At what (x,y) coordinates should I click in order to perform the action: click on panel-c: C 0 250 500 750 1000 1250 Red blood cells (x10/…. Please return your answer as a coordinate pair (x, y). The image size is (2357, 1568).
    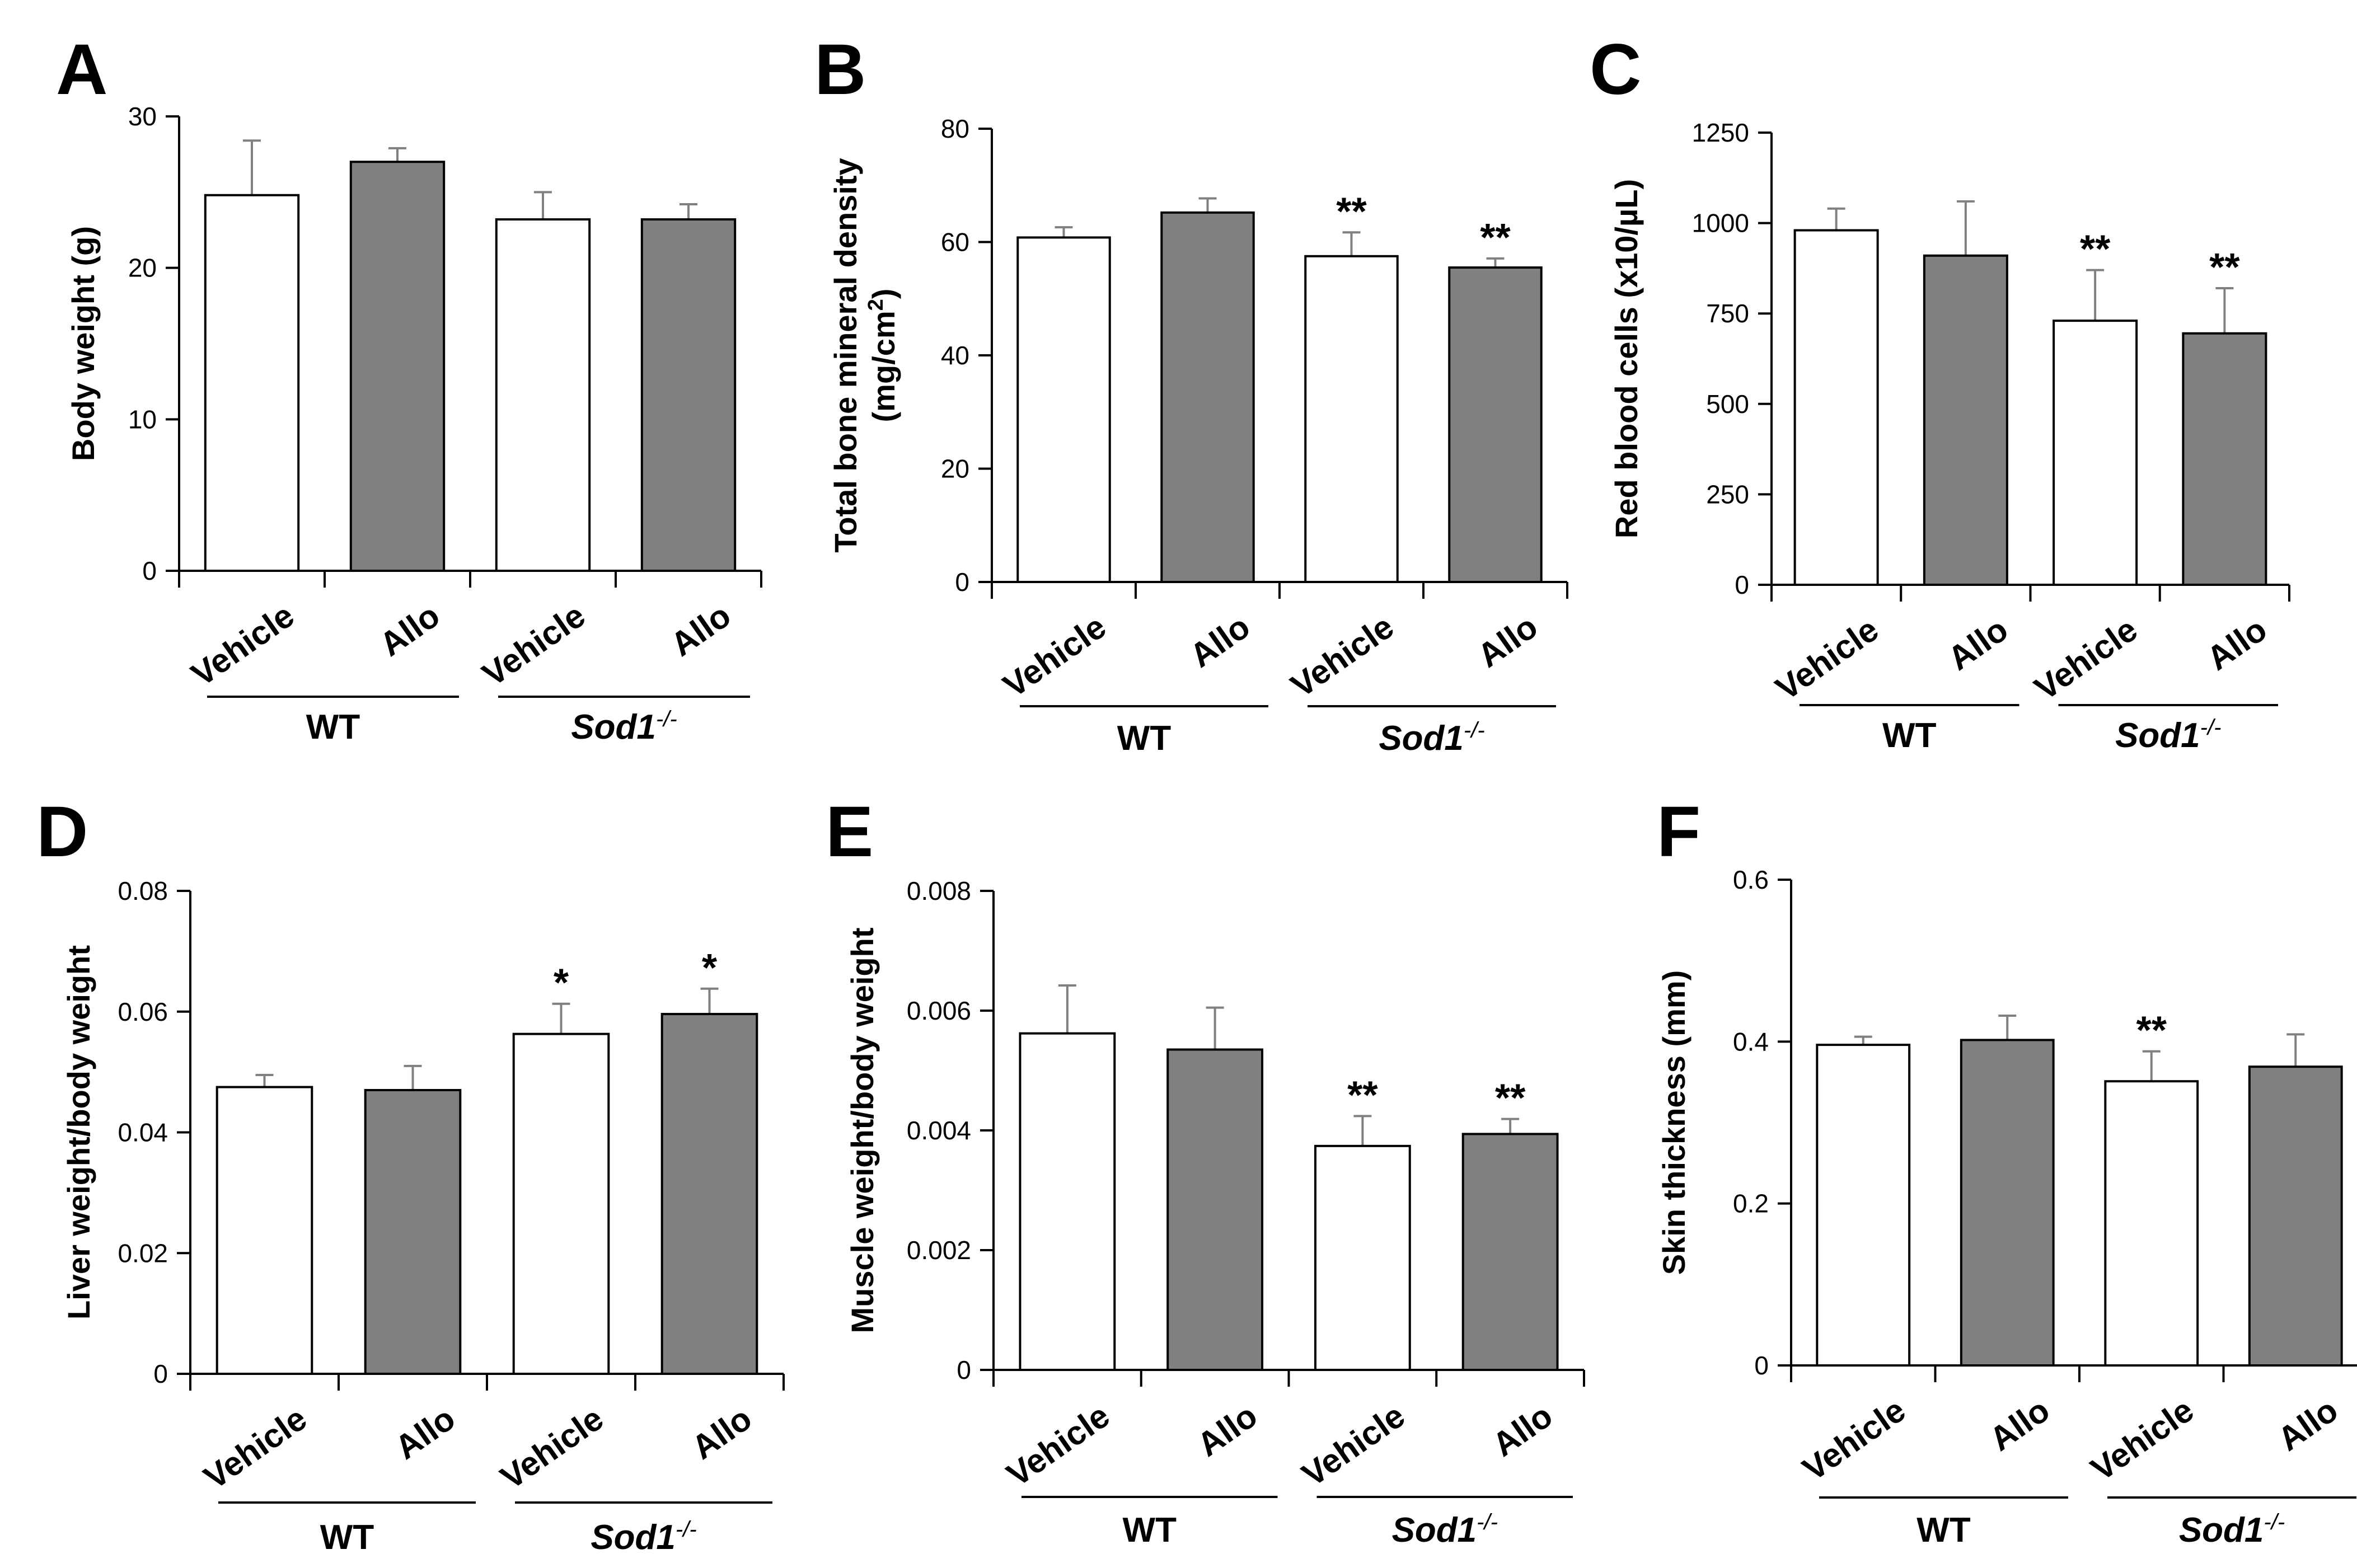
    Looking at the image, I should click on (1940, 392).